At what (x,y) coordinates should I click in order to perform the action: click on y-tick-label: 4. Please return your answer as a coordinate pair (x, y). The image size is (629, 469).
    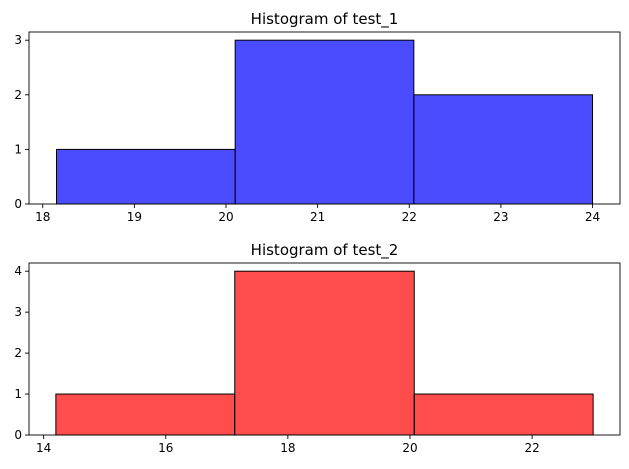
    Looking at the image, I should click on (18, 271).